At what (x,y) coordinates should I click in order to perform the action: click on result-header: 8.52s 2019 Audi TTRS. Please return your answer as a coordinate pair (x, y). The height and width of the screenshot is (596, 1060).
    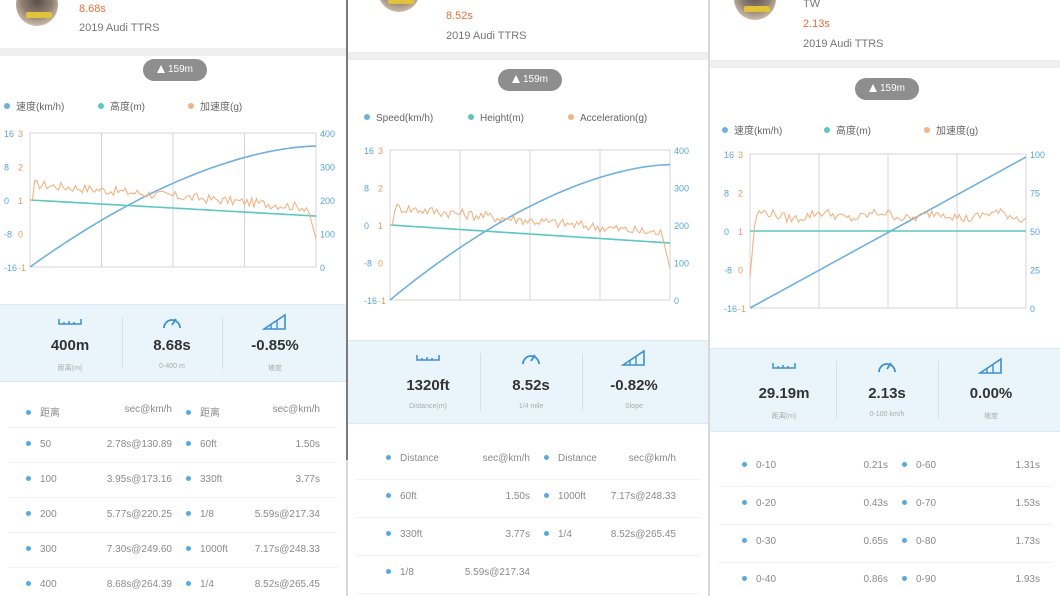
    Looking at the image, I should click on (528, 25).